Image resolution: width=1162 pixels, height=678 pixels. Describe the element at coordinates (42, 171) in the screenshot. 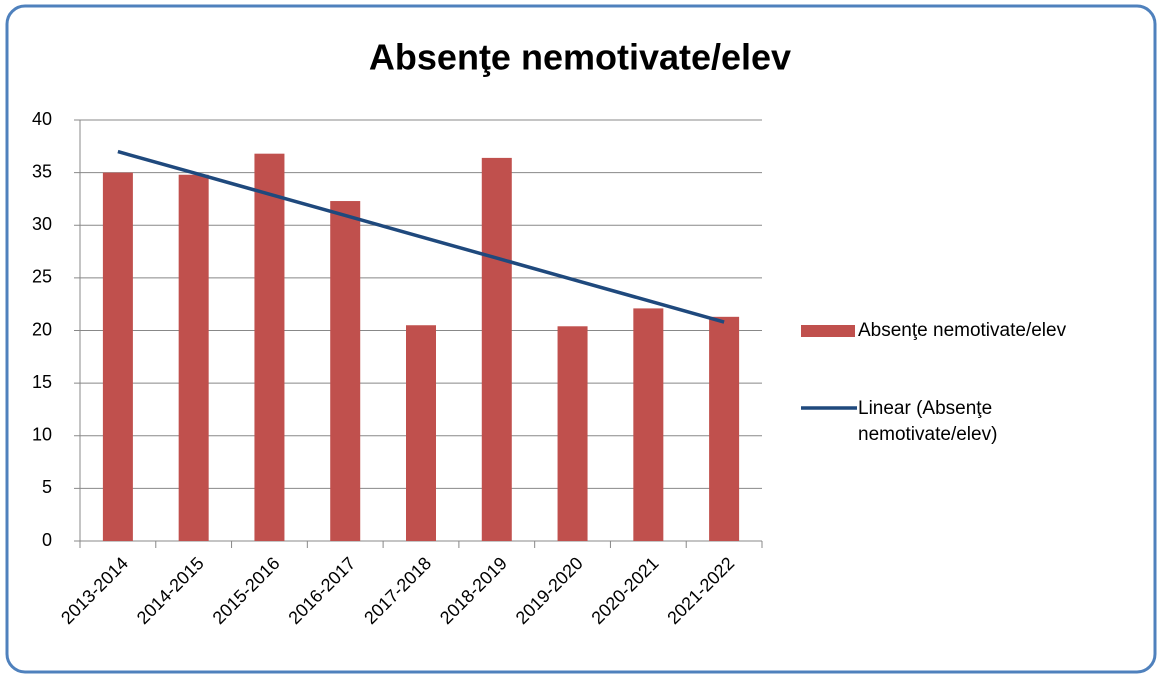

I see `y-tick-label: 35` at that location.